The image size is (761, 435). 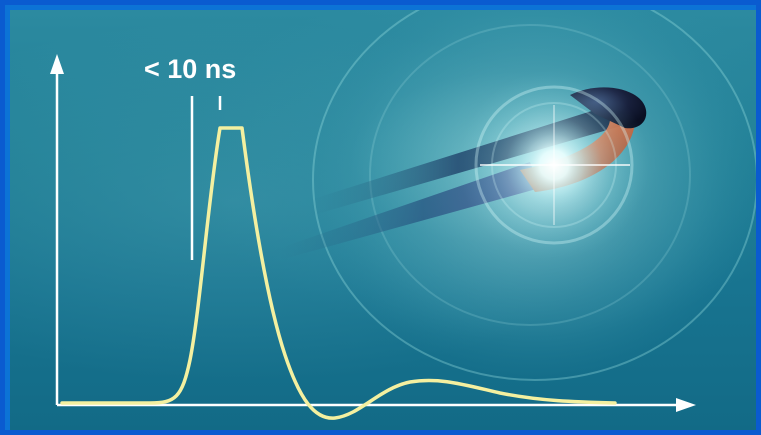 What do you see at coordinates (190, 69) in the screenshot?
I see `pulse-width-label: < 10 ns` at bounding box center [190, 69].